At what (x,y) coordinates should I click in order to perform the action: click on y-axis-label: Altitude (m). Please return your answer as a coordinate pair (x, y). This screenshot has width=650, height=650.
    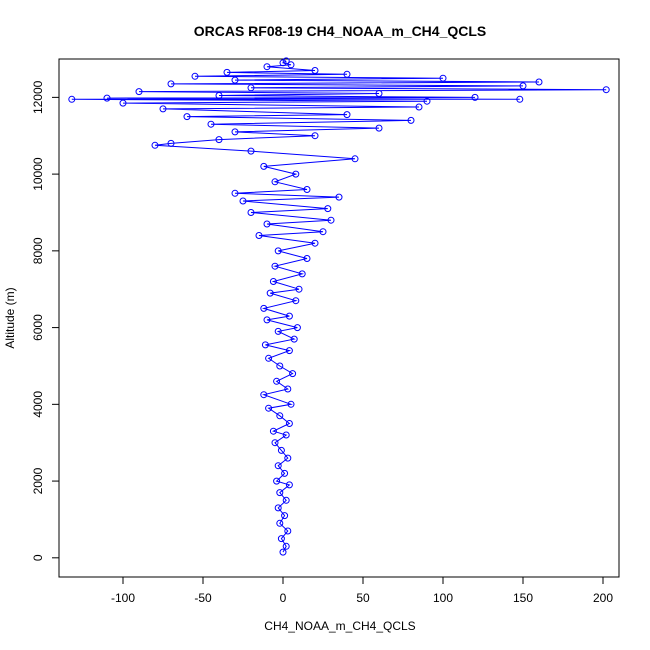
    Looking at the image, I should click on (10, 317).